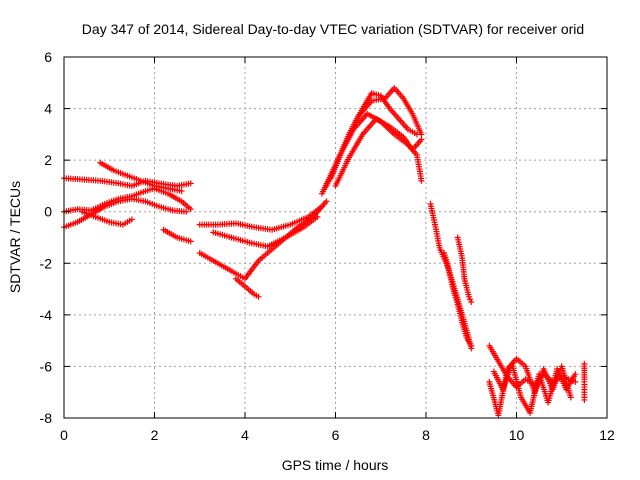 This screenshot has width=640, height=480. What do you see at coordinates (247, 287) in the screenshot?
I see `series-track-j` at bounding box center [247, 287].